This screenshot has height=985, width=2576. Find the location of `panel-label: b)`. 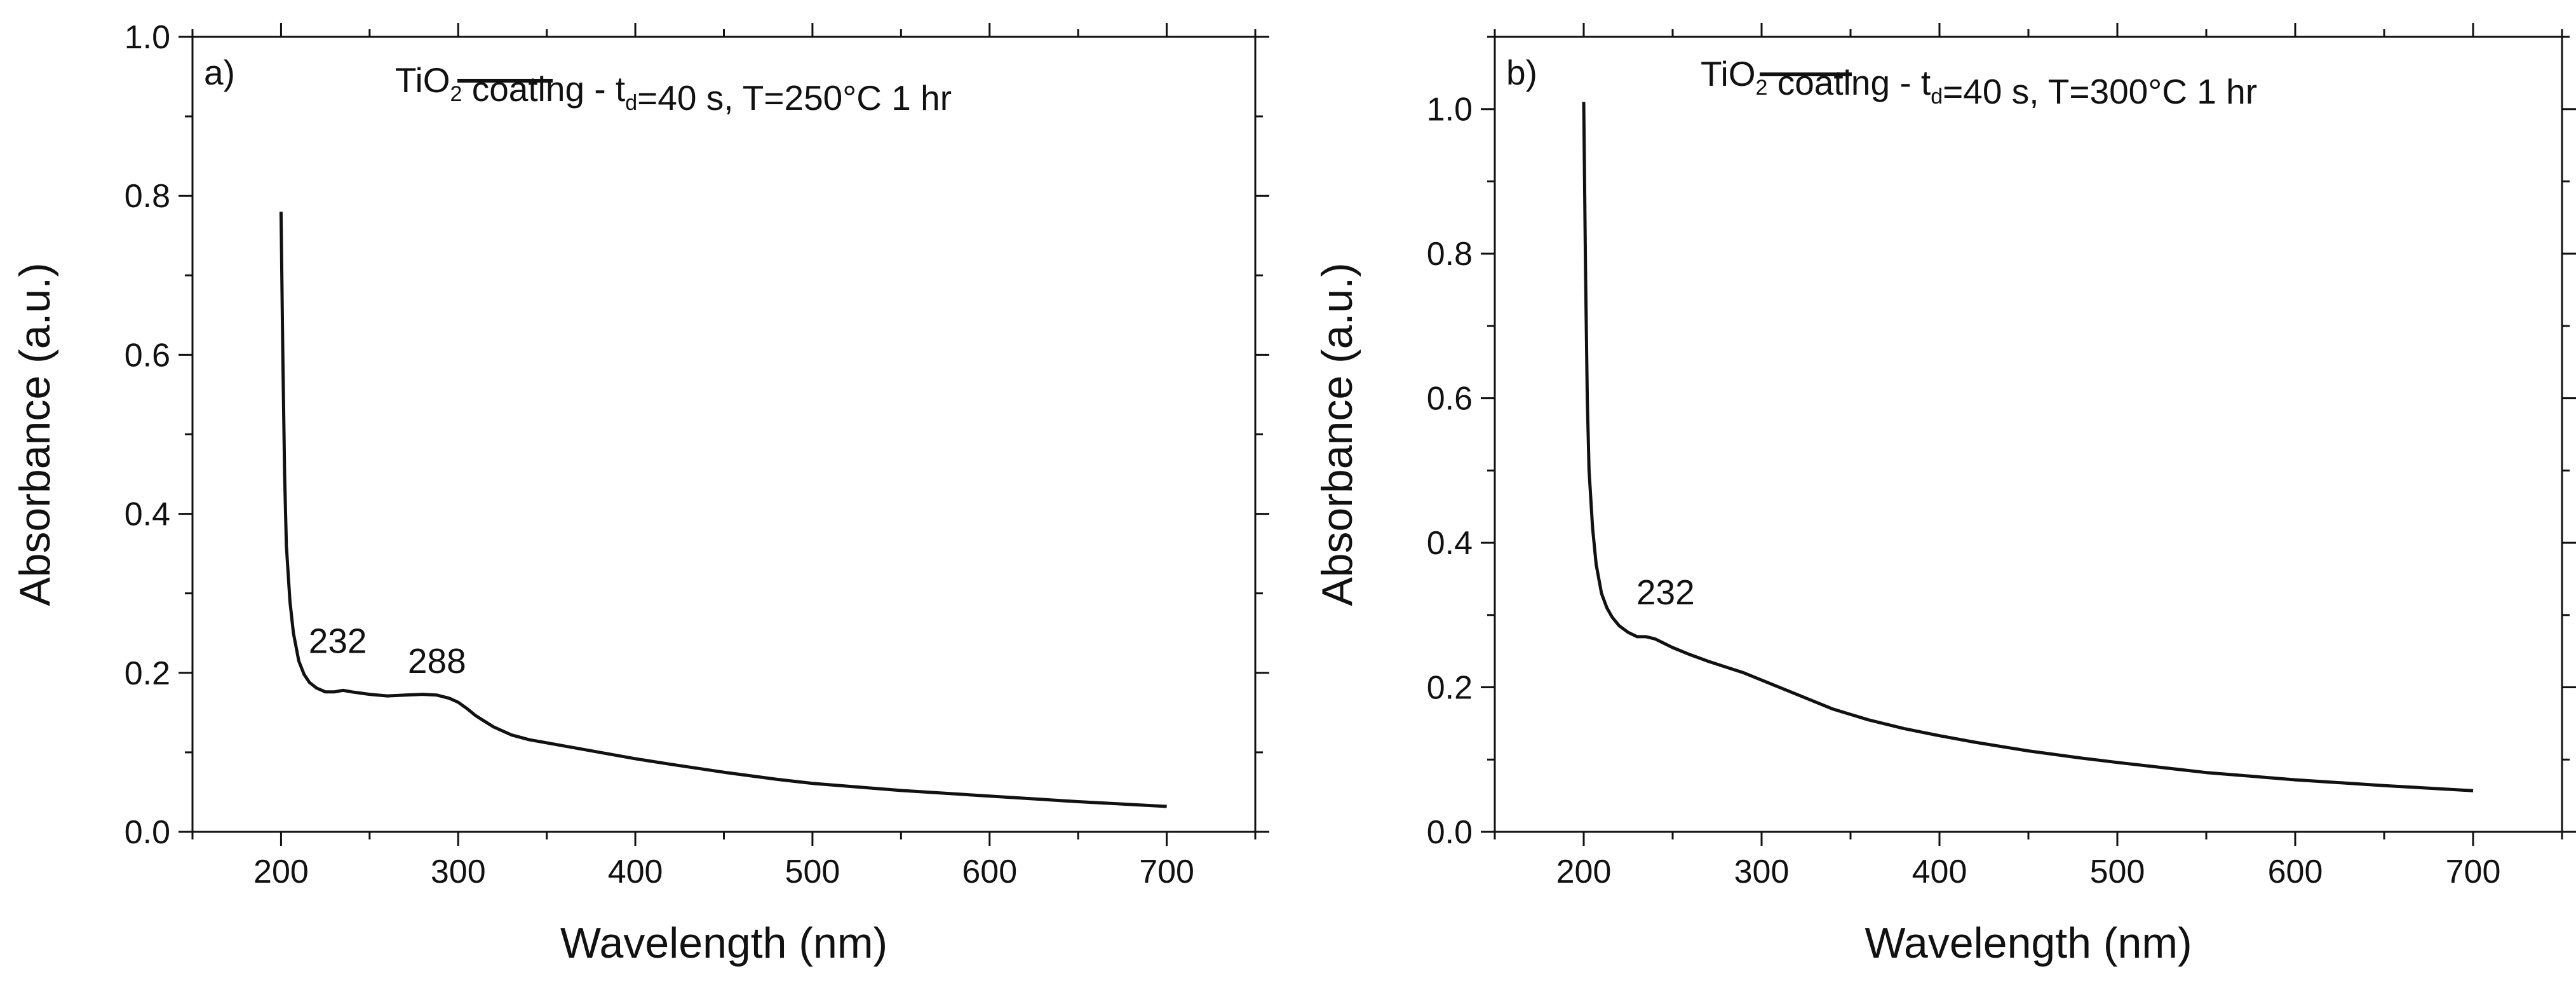

panel-label: b) is located at coordinates (1521, 72).